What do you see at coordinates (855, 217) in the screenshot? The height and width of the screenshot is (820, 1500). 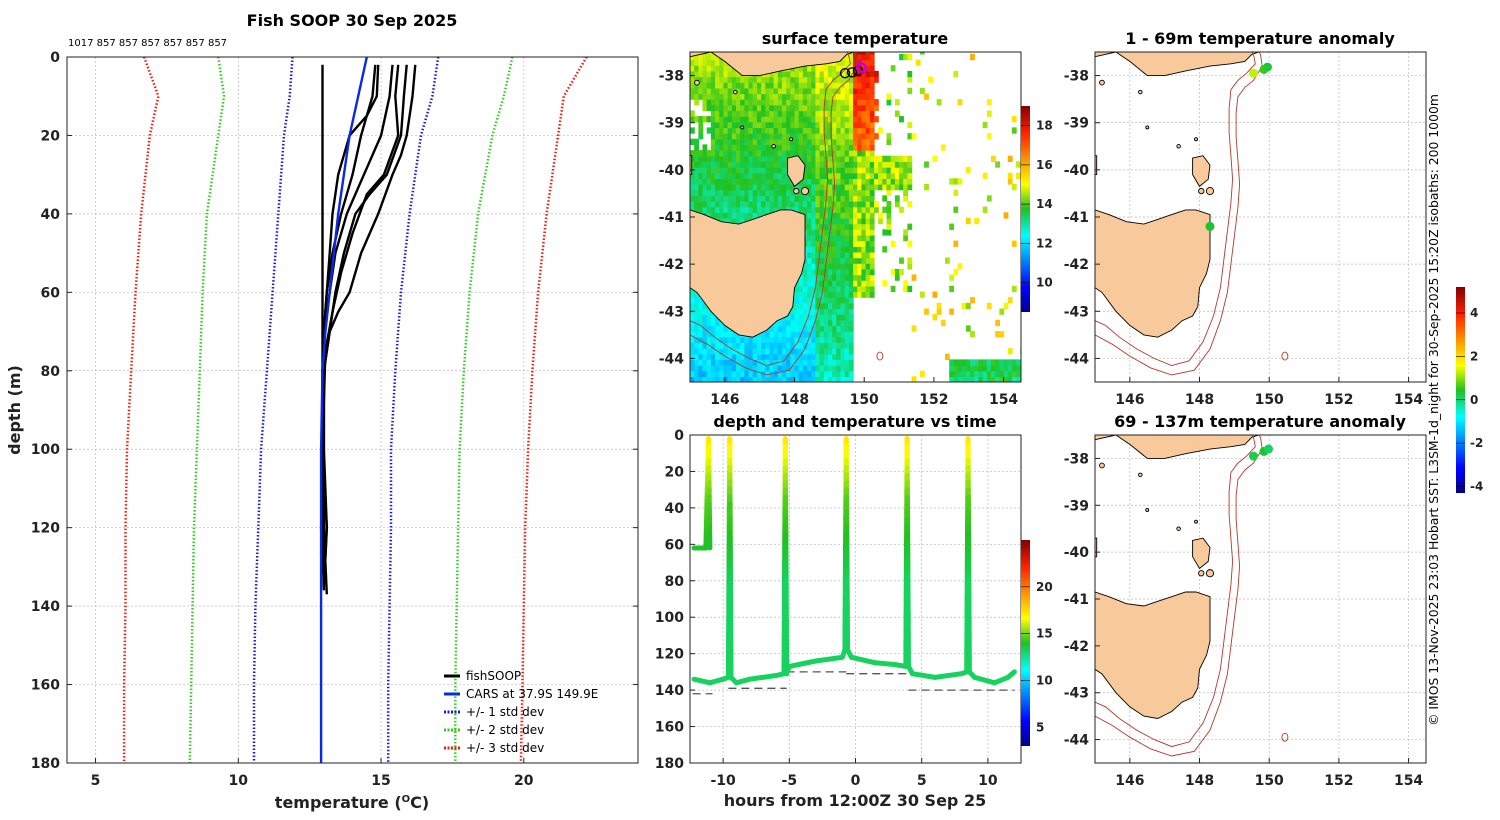 I see `sst-map-content` at bounding box center [855, 217].